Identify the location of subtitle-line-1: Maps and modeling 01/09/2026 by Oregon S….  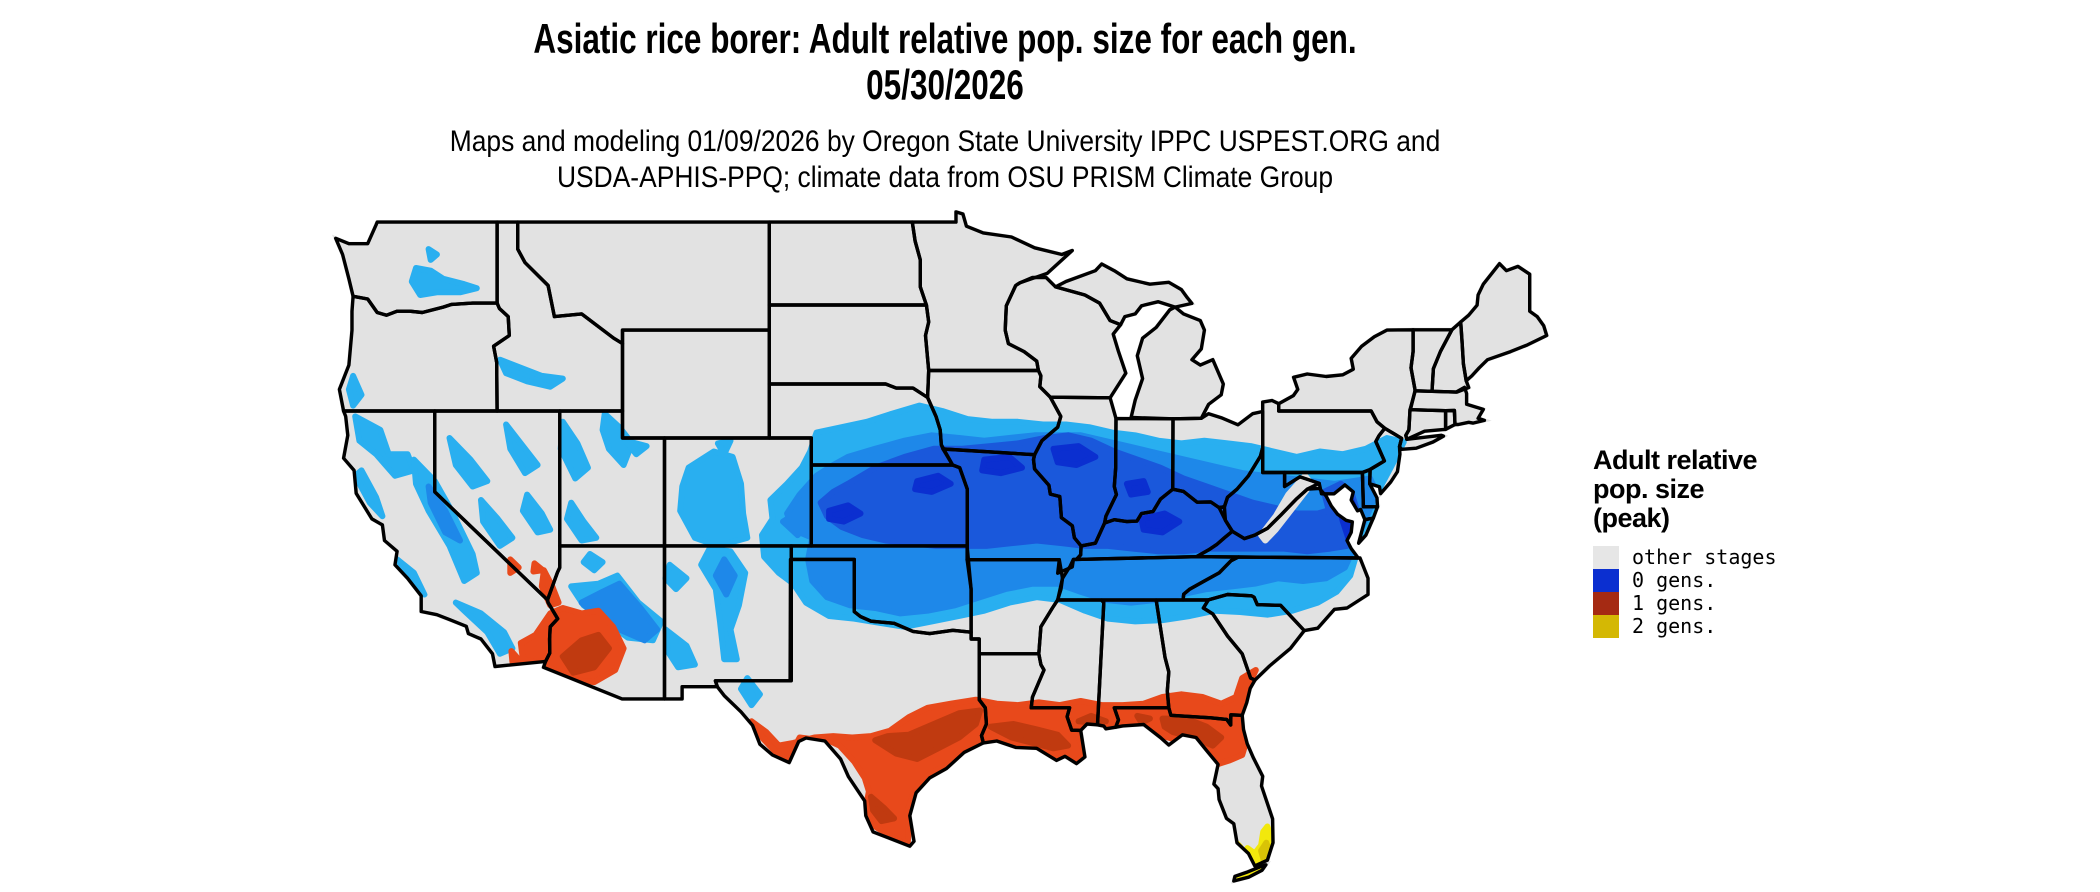
(945, 141).